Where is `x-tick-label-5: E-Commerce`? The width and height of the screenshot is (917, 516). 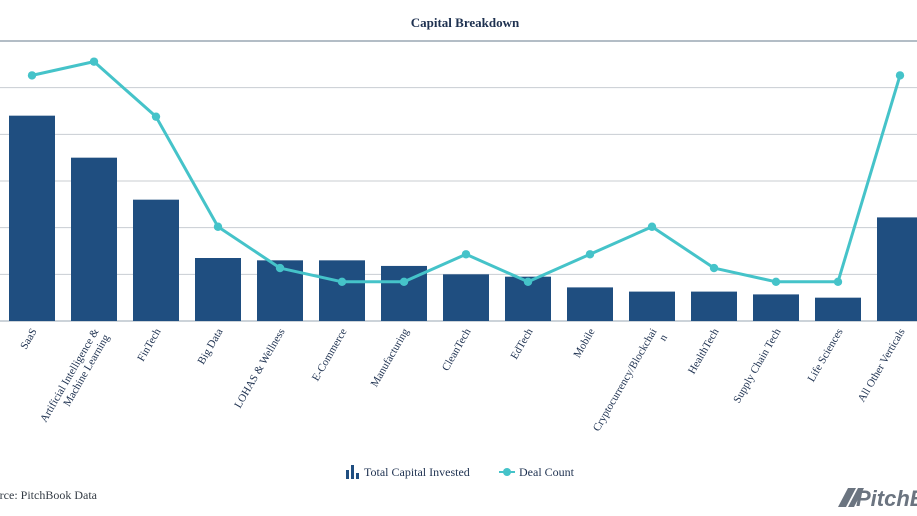
x-tick-label-5: E-Commerce is located at coordinates (330, 354).